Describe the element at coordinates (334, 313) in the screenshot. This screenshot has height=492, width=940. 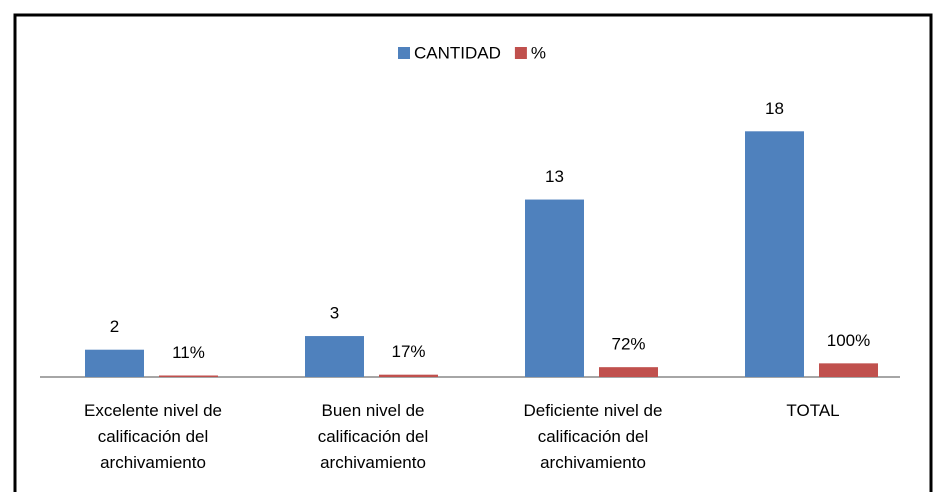
I see `data-label: 3` at that location.